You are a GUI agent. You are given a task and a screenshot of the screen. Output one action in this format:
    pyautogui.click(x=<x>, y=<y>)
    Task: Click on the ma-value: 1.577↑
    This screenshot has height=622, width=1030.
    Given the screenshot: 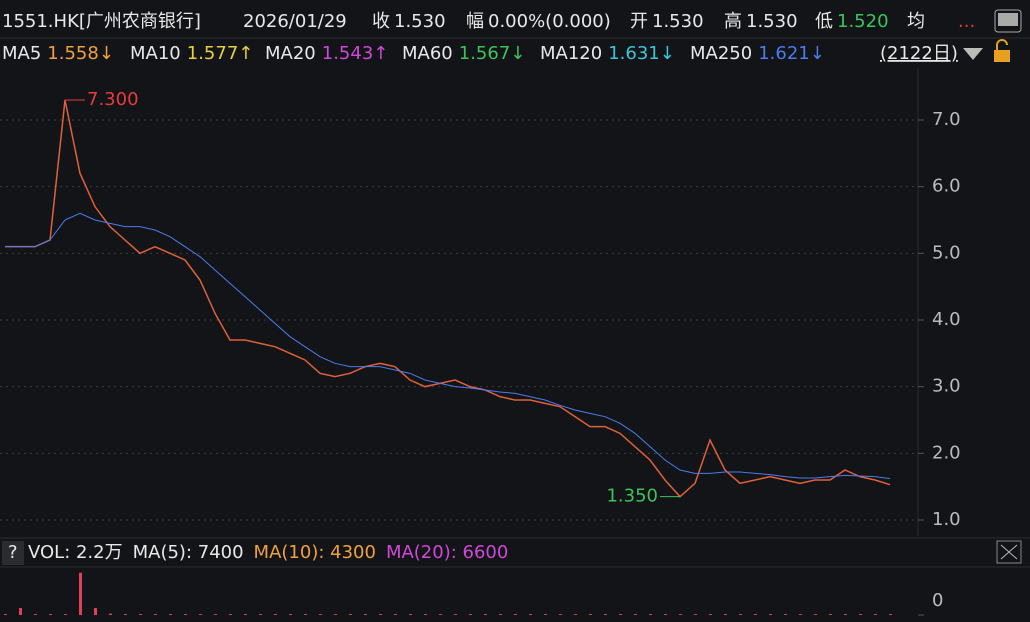 What is the action you would take?
    pyautogui.click(x=220, y=53)
    